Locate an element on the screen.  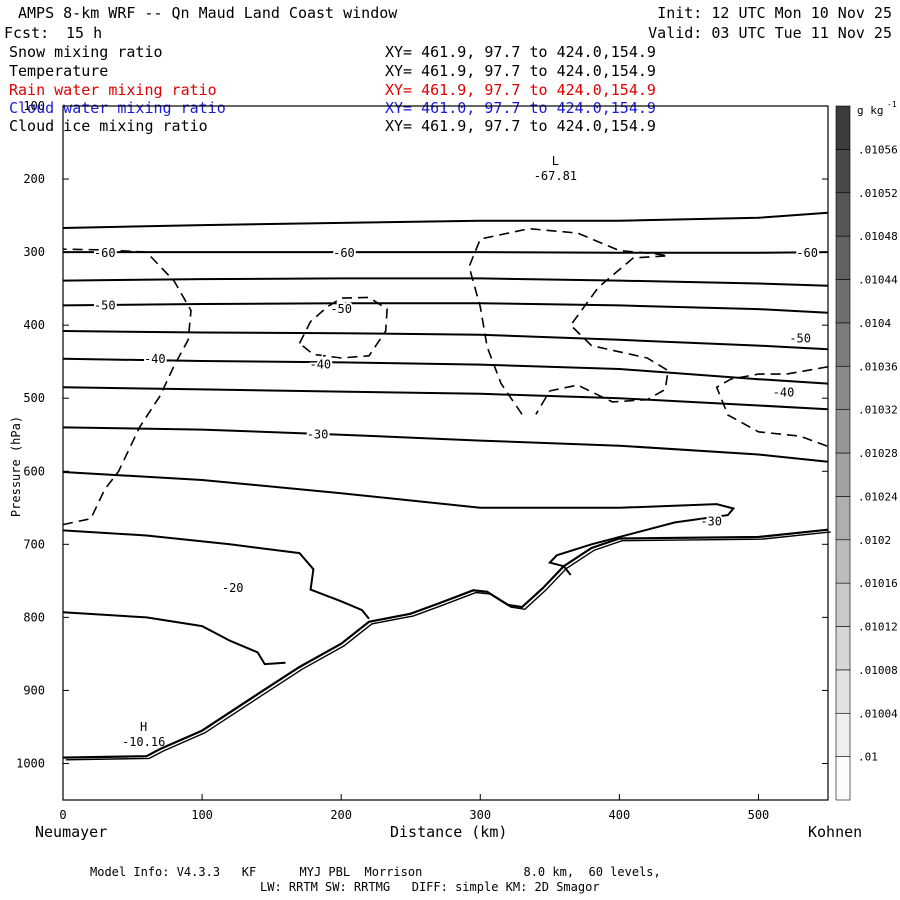
init-time: Init: 12 UTC Mon 10 Nov 25 is located at coordinates (774, 13).